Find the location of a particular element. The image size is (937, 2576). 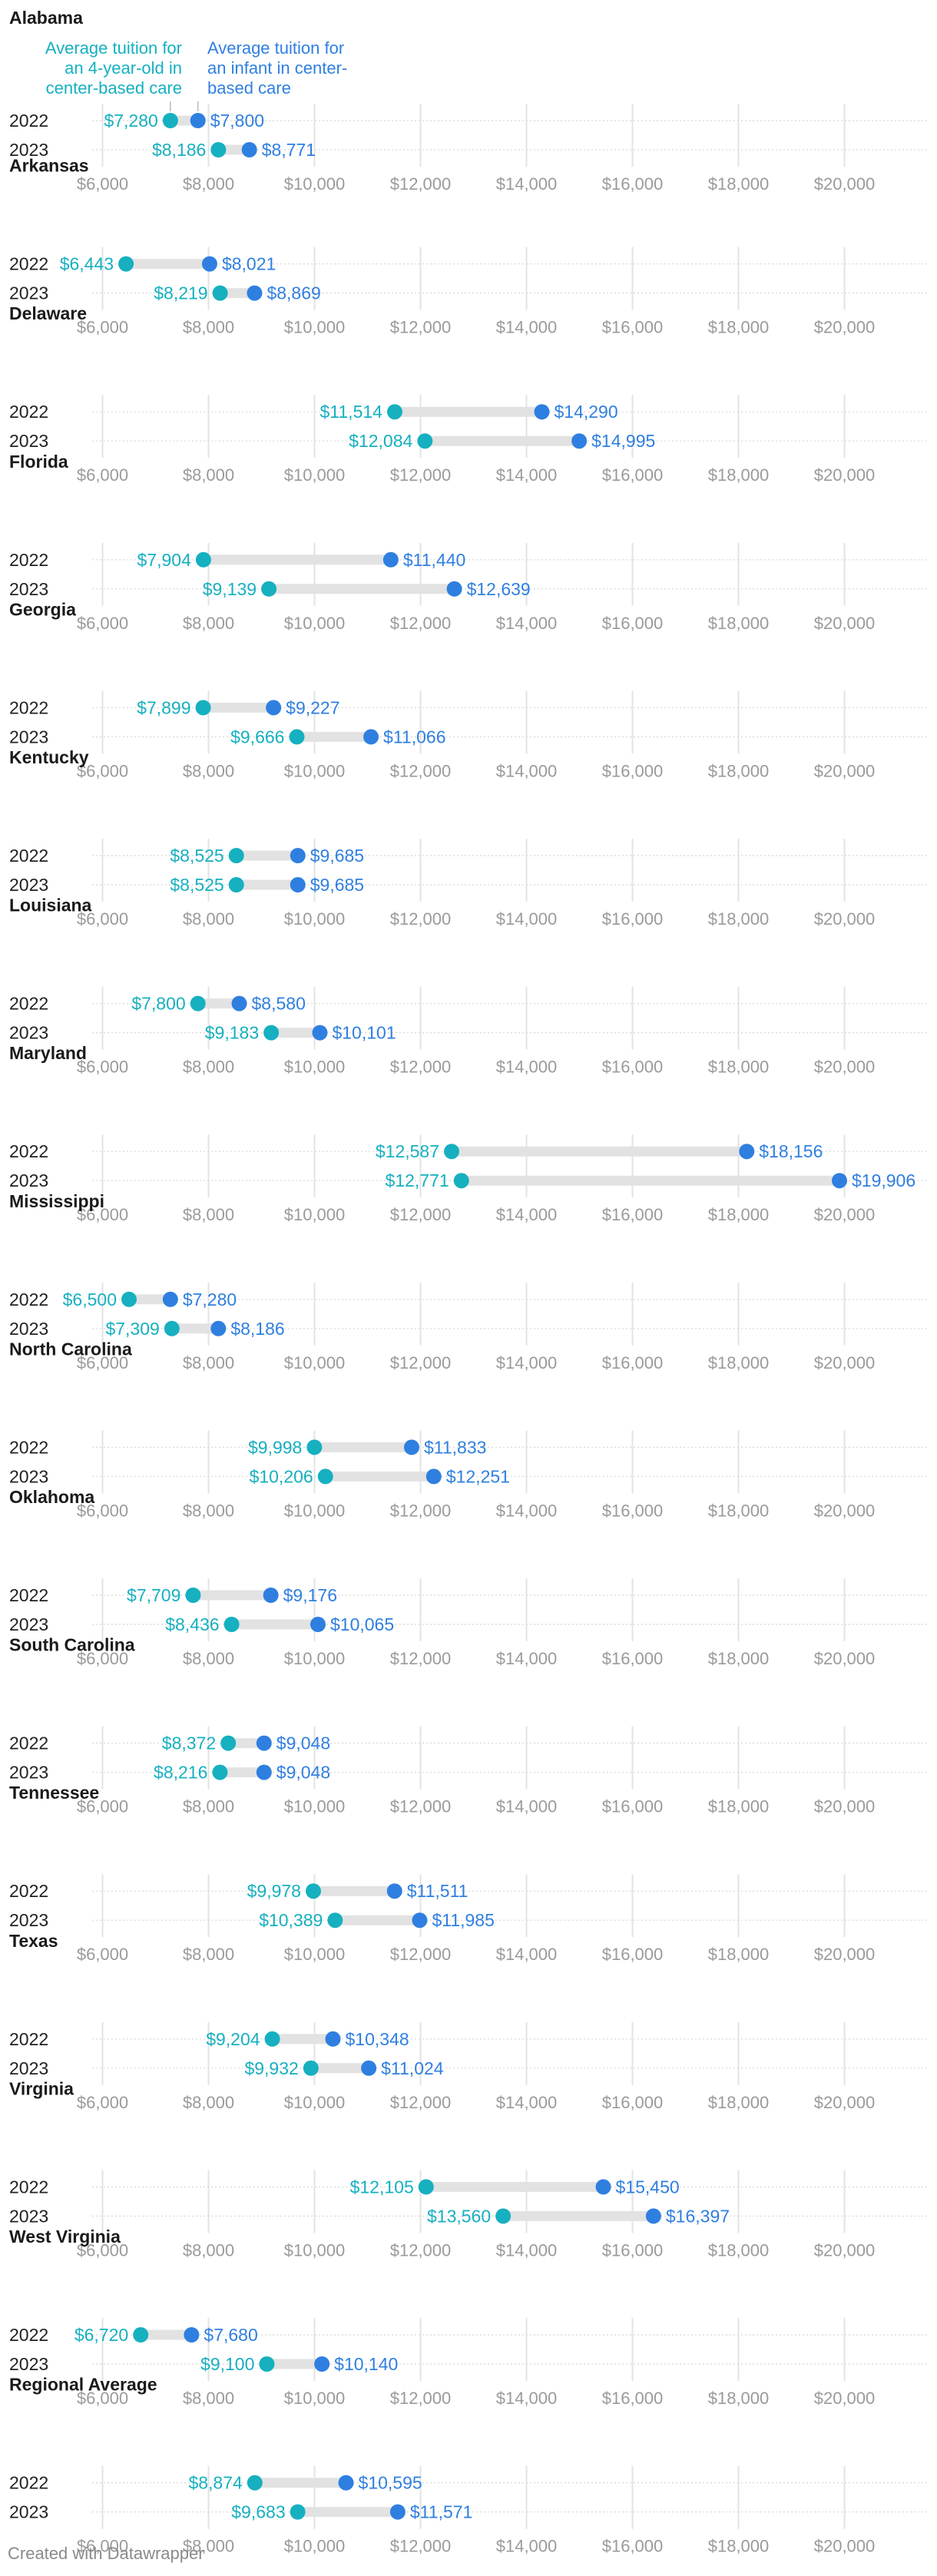

value-label-infant: $16,397 is located at coordinates (698, 2216).